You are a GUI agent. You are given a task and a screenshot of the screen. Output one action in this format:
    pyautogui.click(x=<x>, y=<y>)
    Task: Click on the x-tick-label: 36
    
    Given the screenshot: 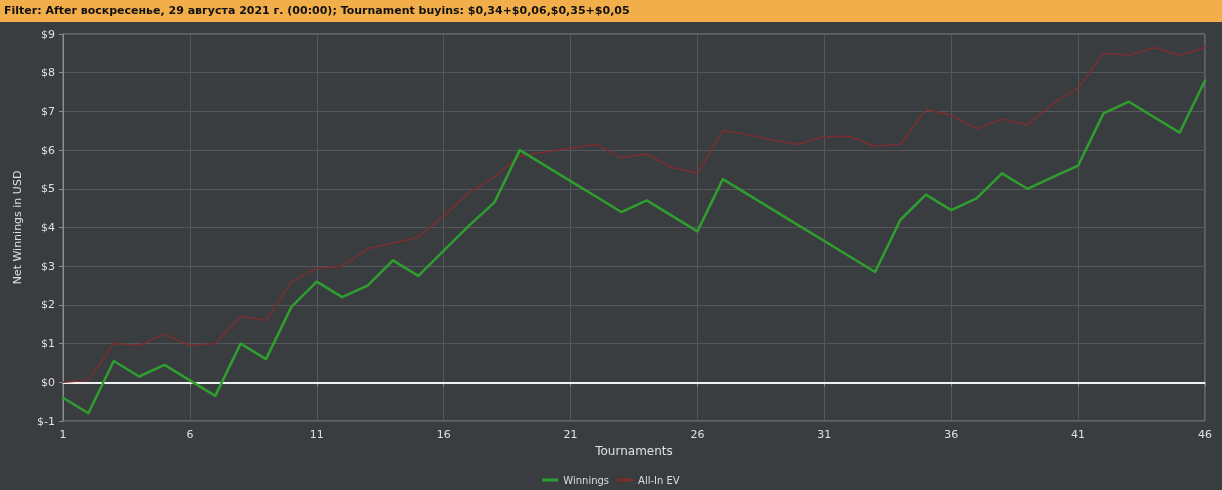 What is the action you would take?
    pyautogui.click(x=951, y=434)
    